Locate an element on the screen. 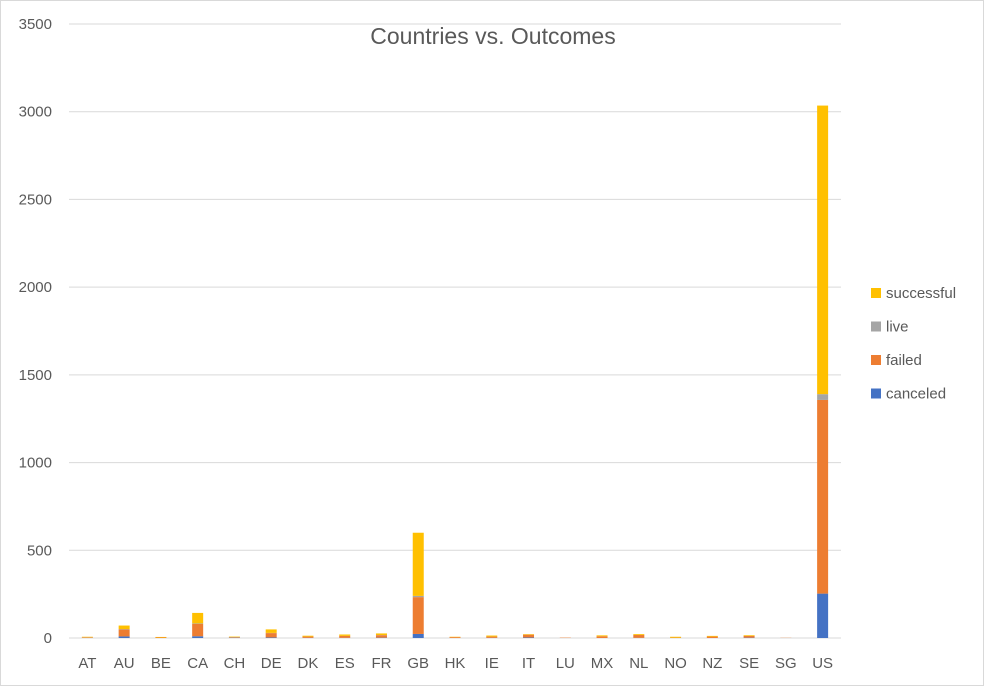  bar-failed-mx is located at coordinates (602, 637).